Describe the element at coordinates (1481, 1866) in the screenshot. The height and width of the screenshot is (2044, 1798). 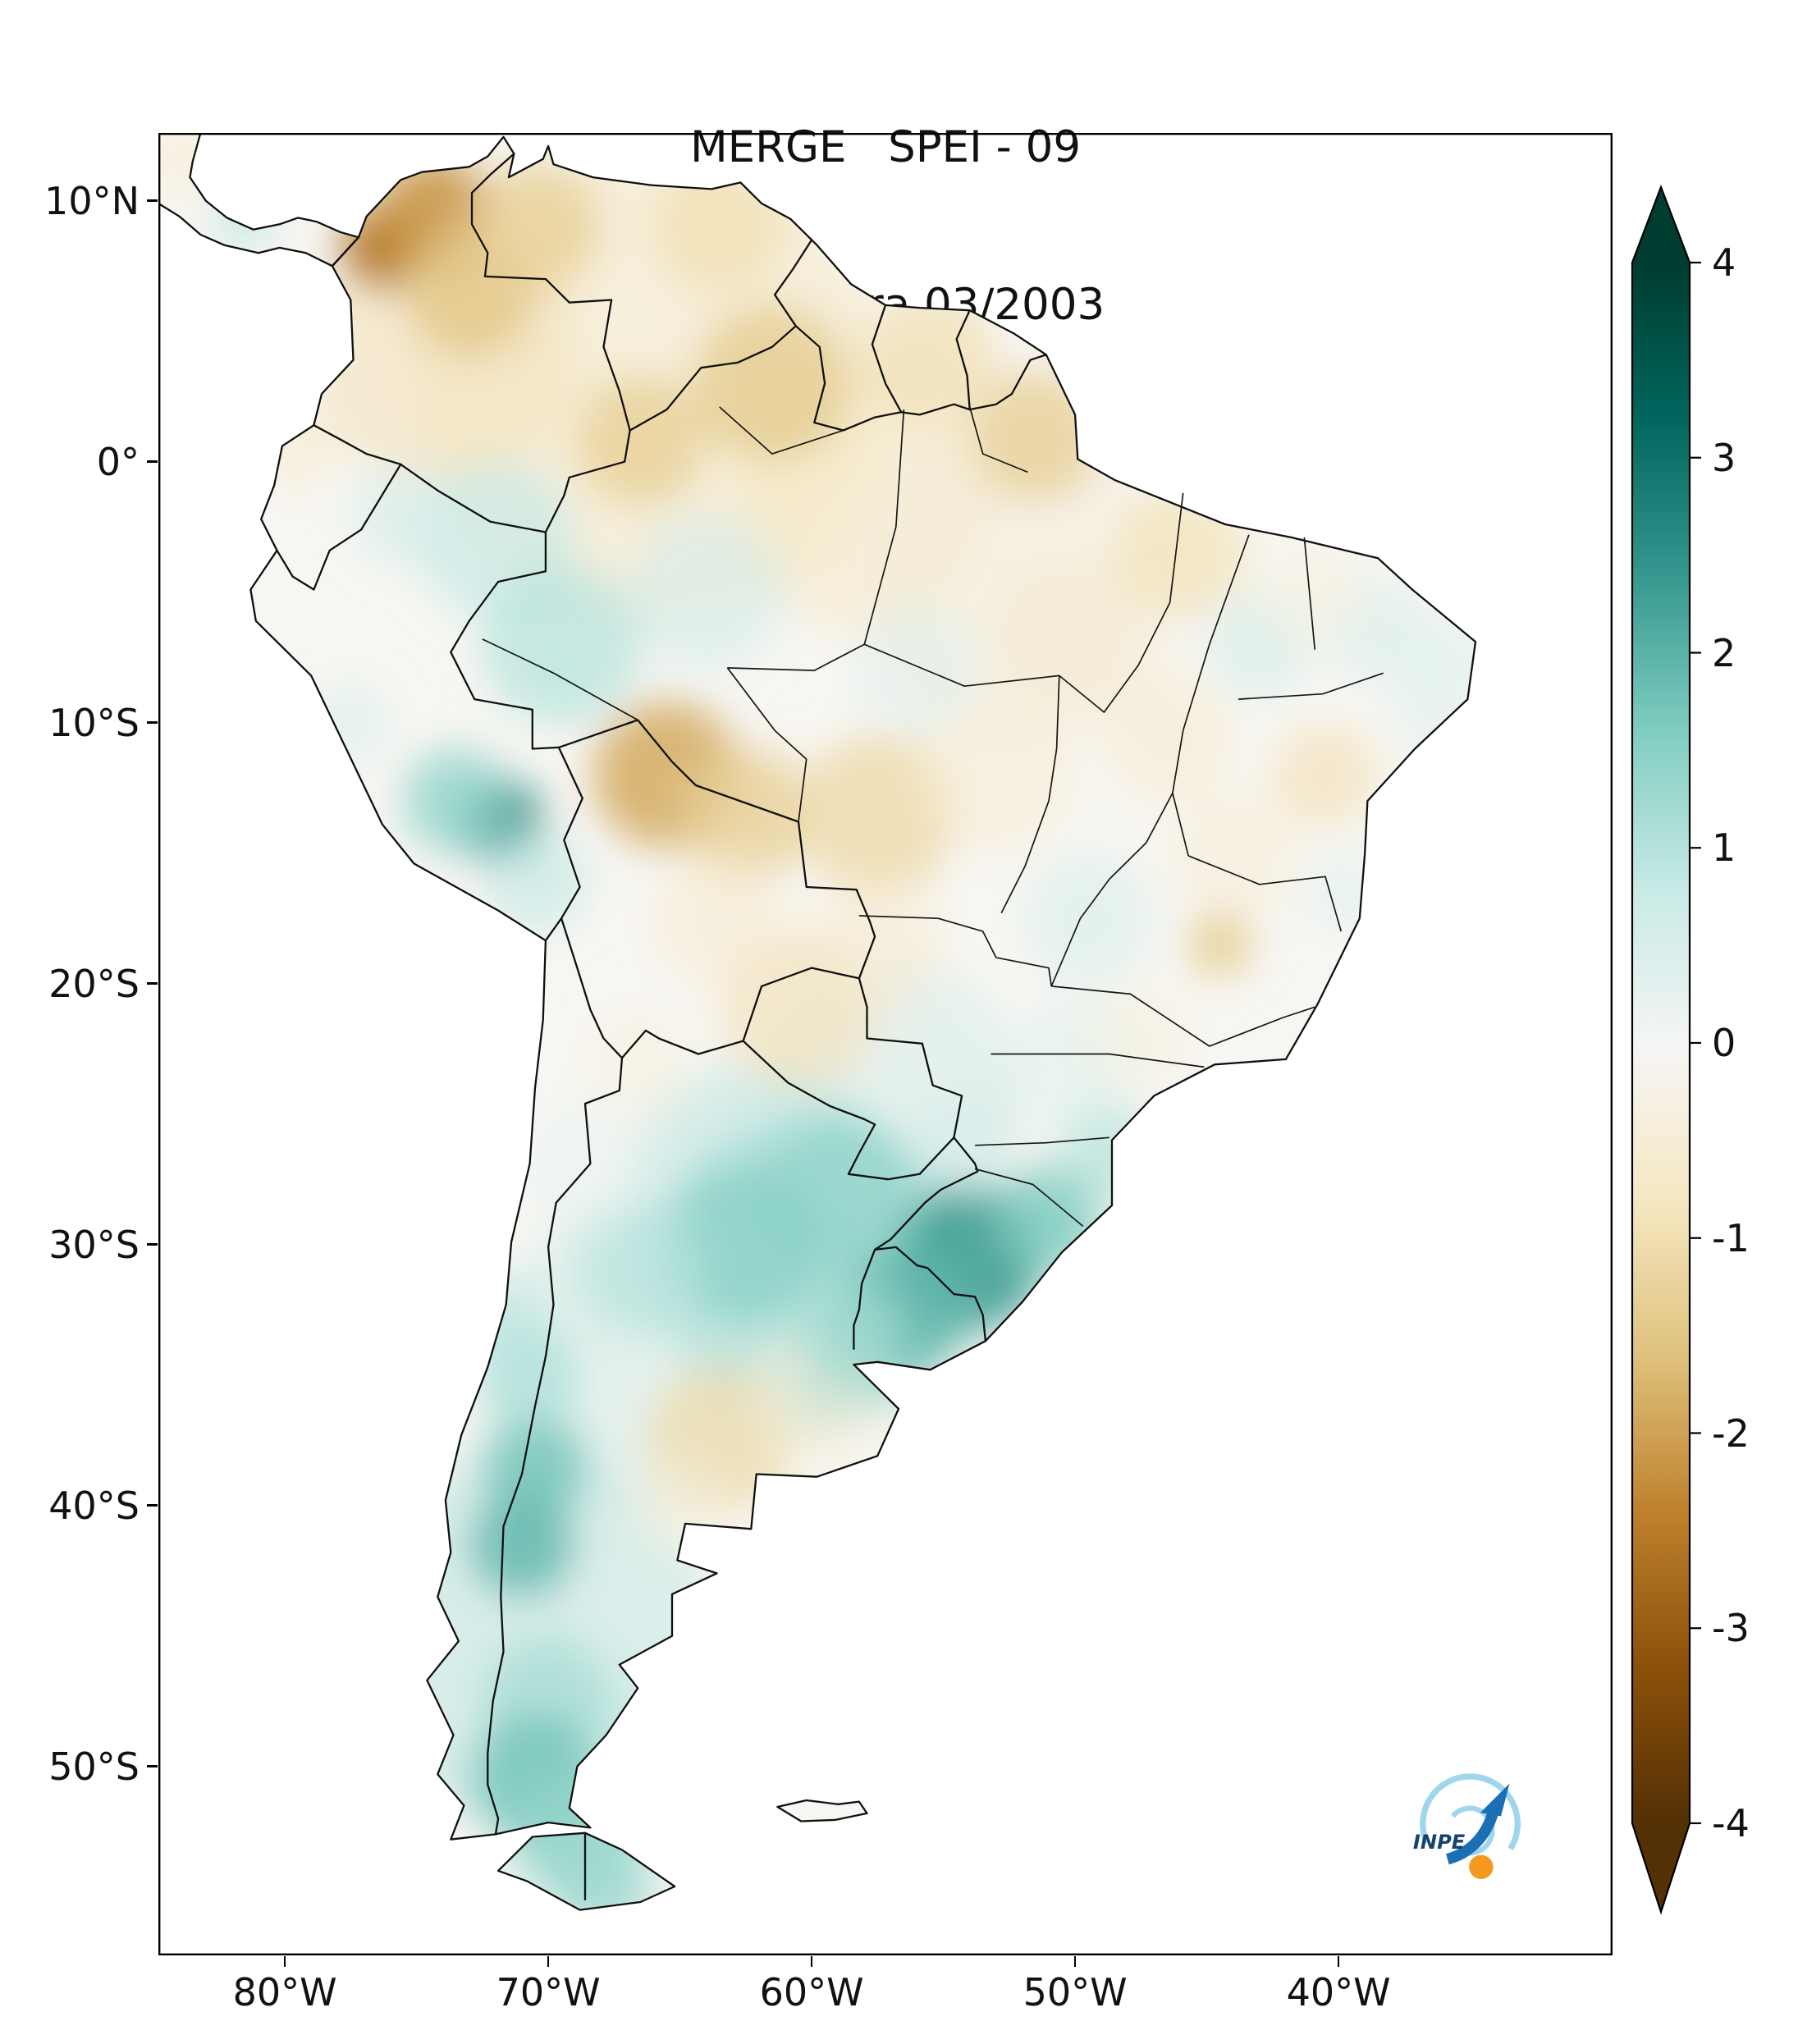
I see `logo-orange-dot` at that location.